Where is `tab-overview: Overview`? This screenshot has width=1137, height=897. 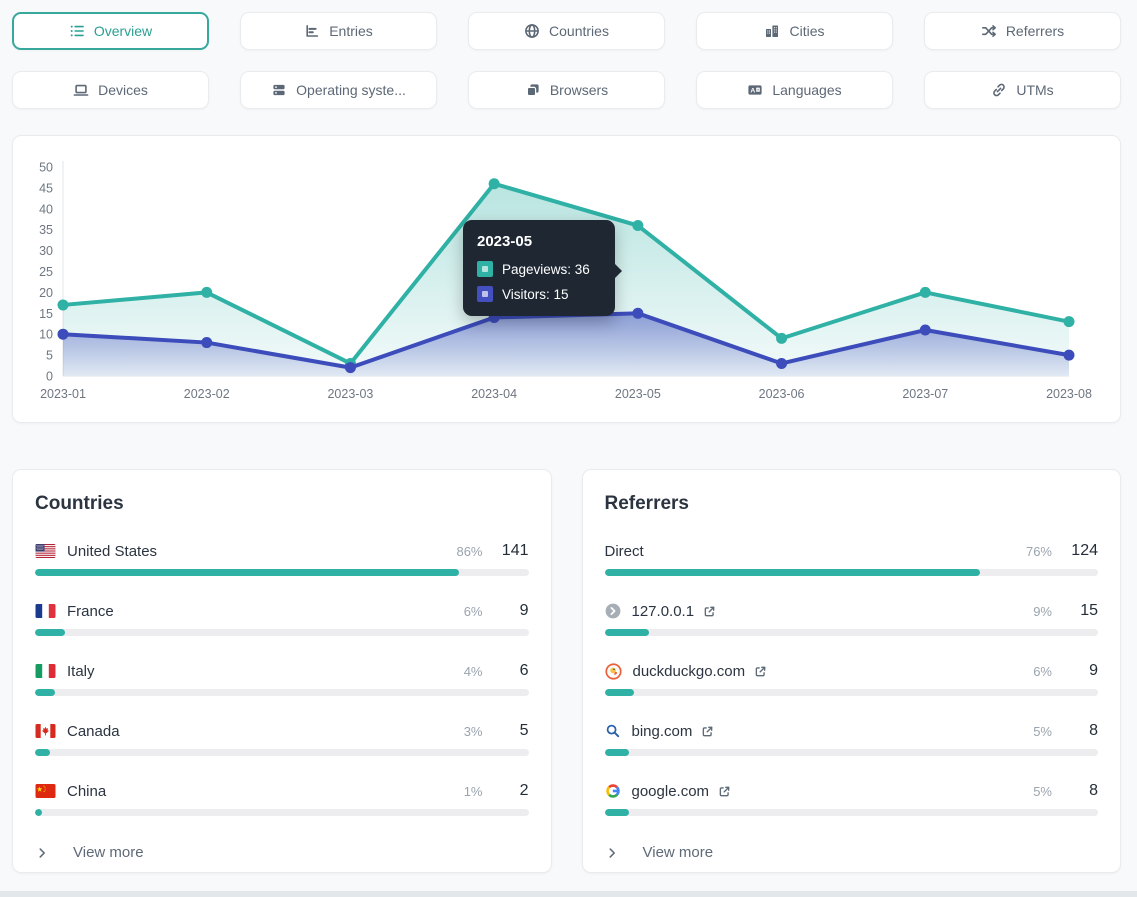 tab-overview: Overview is located at coordinates (110, 31).